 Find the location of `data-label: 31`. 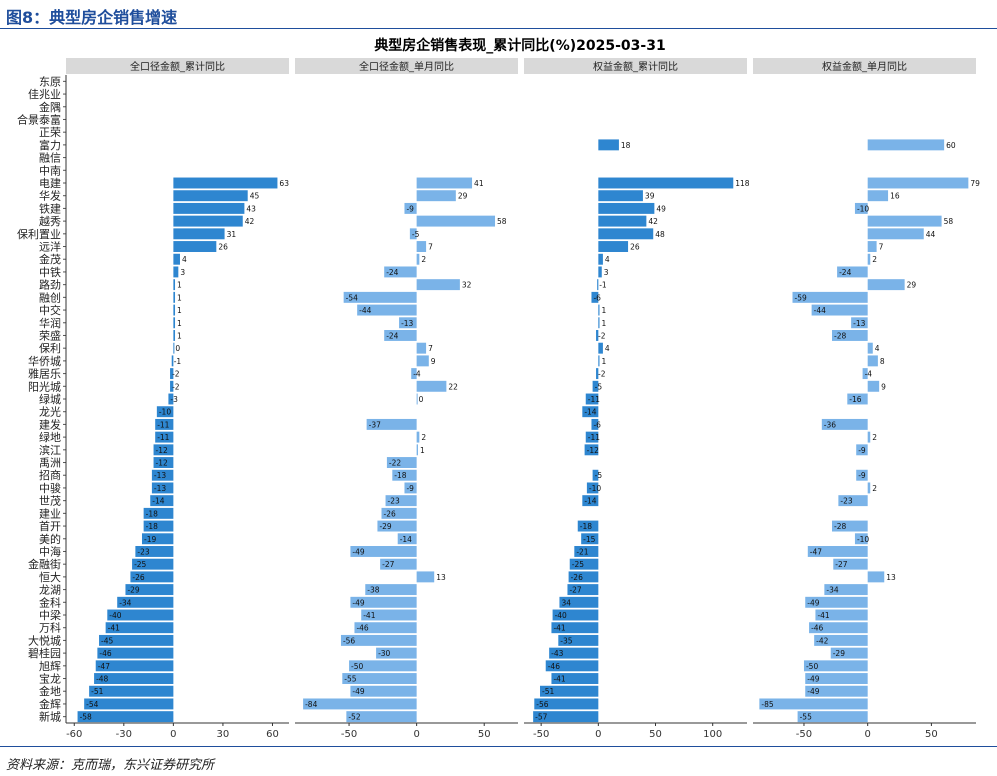

data-label: 31 is located at coordinates (232, 234).